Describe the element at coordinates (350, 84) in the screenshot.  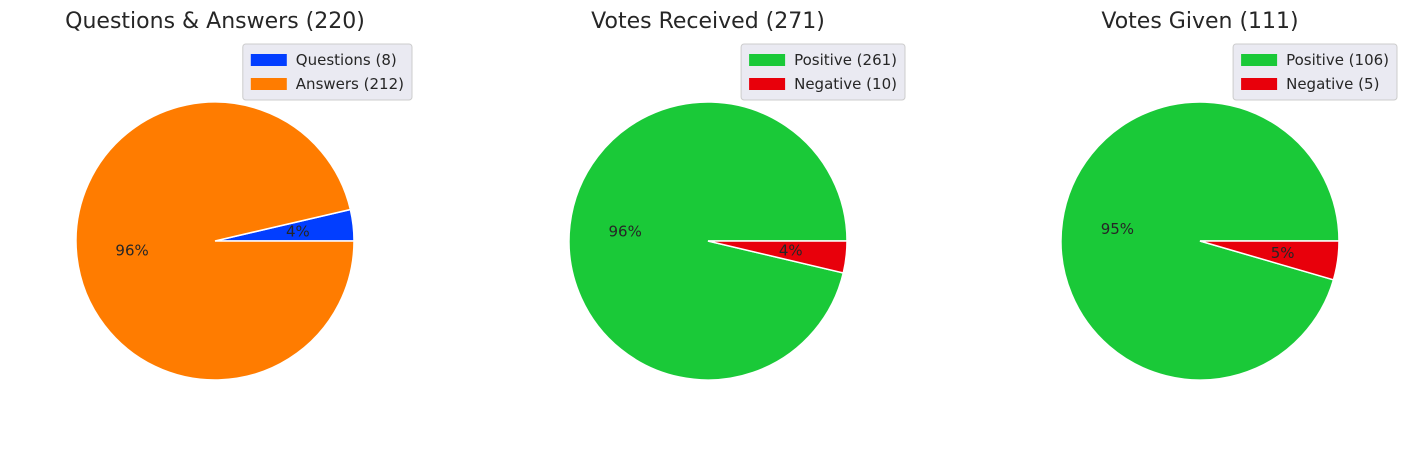
I see `legend-label: Answers (212)` at that location.